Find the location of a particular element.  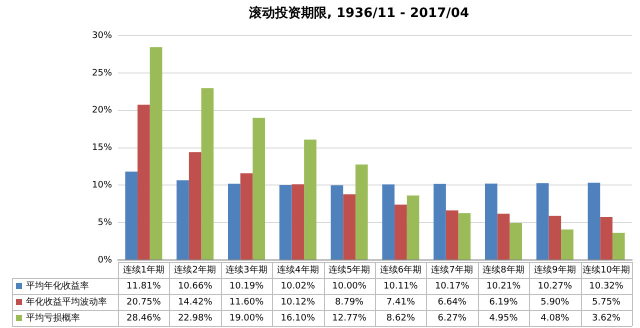

data-label: 5.90% is located at coordinates (555, 302).